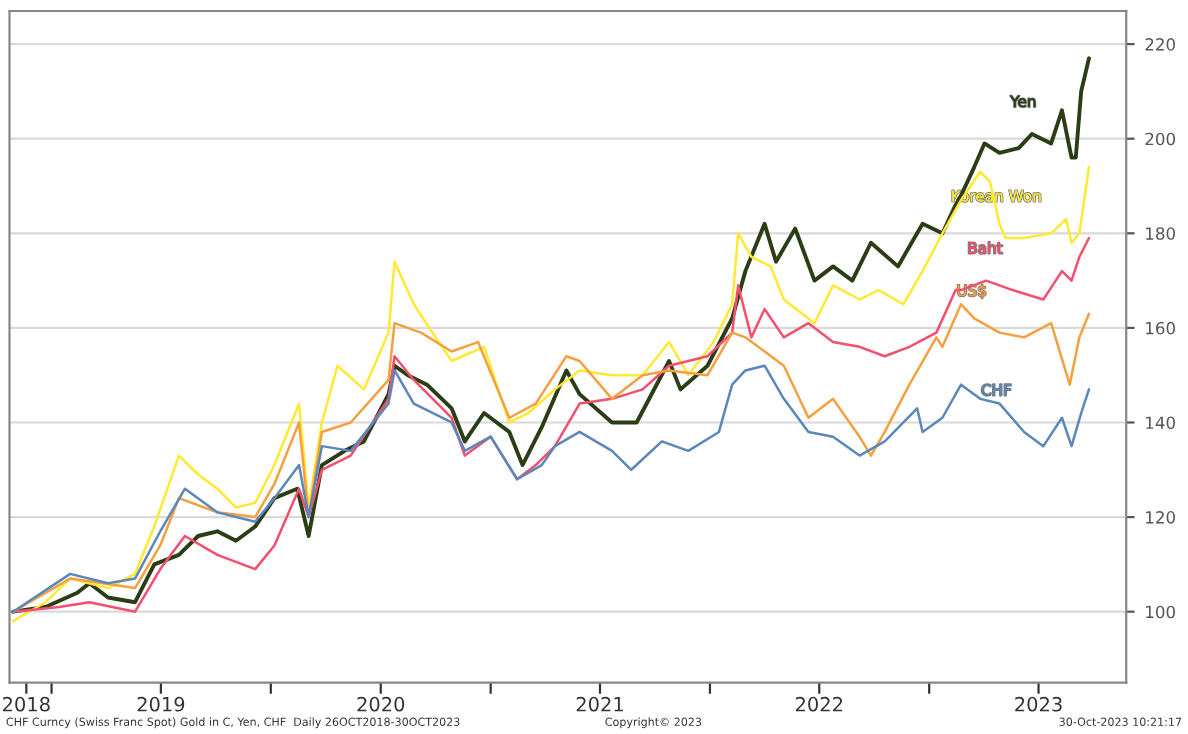 The width and height of the screenshot is (1188, 734). Describe the element at coordinates (1160, 328) in the screenshot. I see `y-tick-label: 160` at that location.